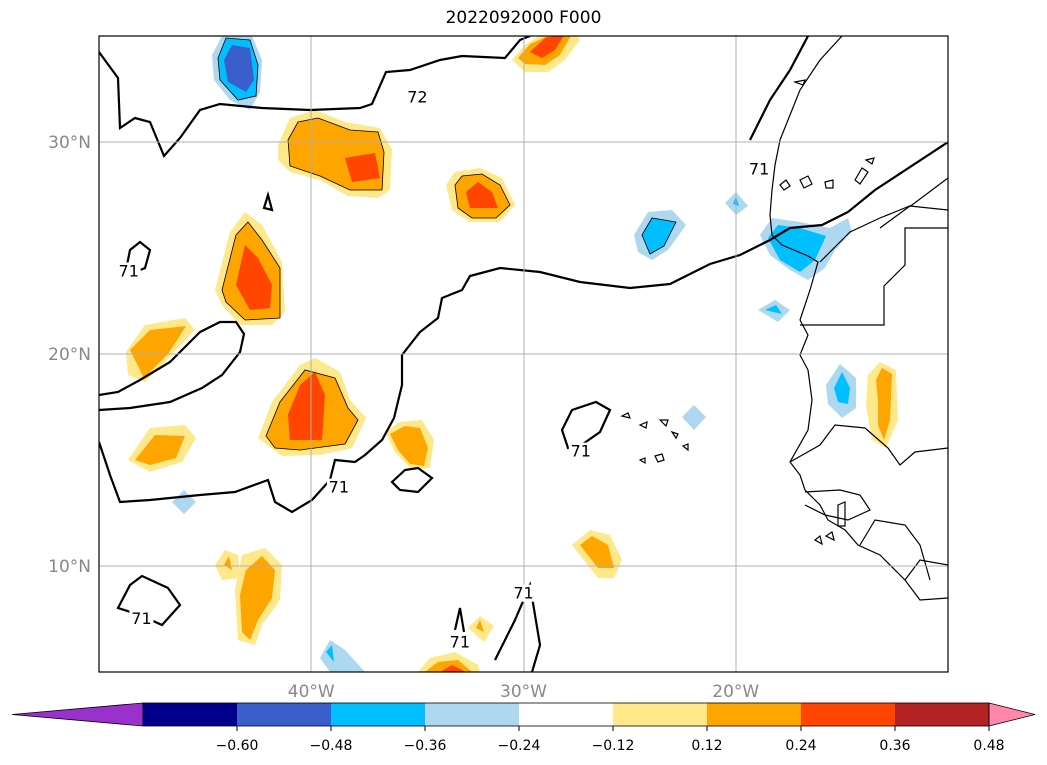 This screenshot has height=765, width=1047. I want to click on lon-tick-label: 30°W, so click(523, 692).